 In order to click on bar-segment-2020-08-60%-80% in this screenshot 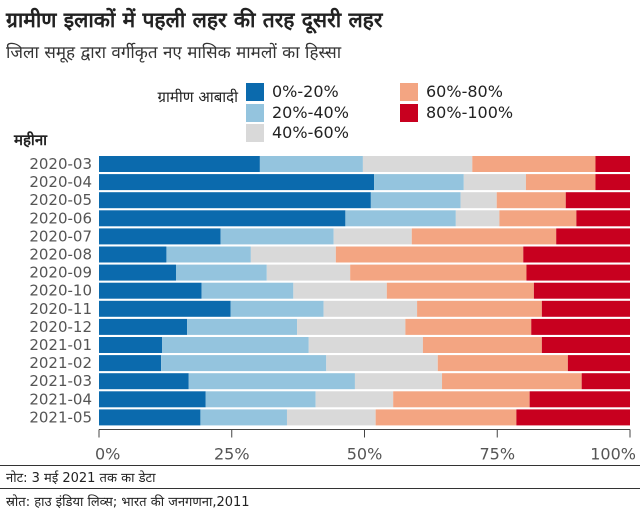, I will do `click(429, 254)`.